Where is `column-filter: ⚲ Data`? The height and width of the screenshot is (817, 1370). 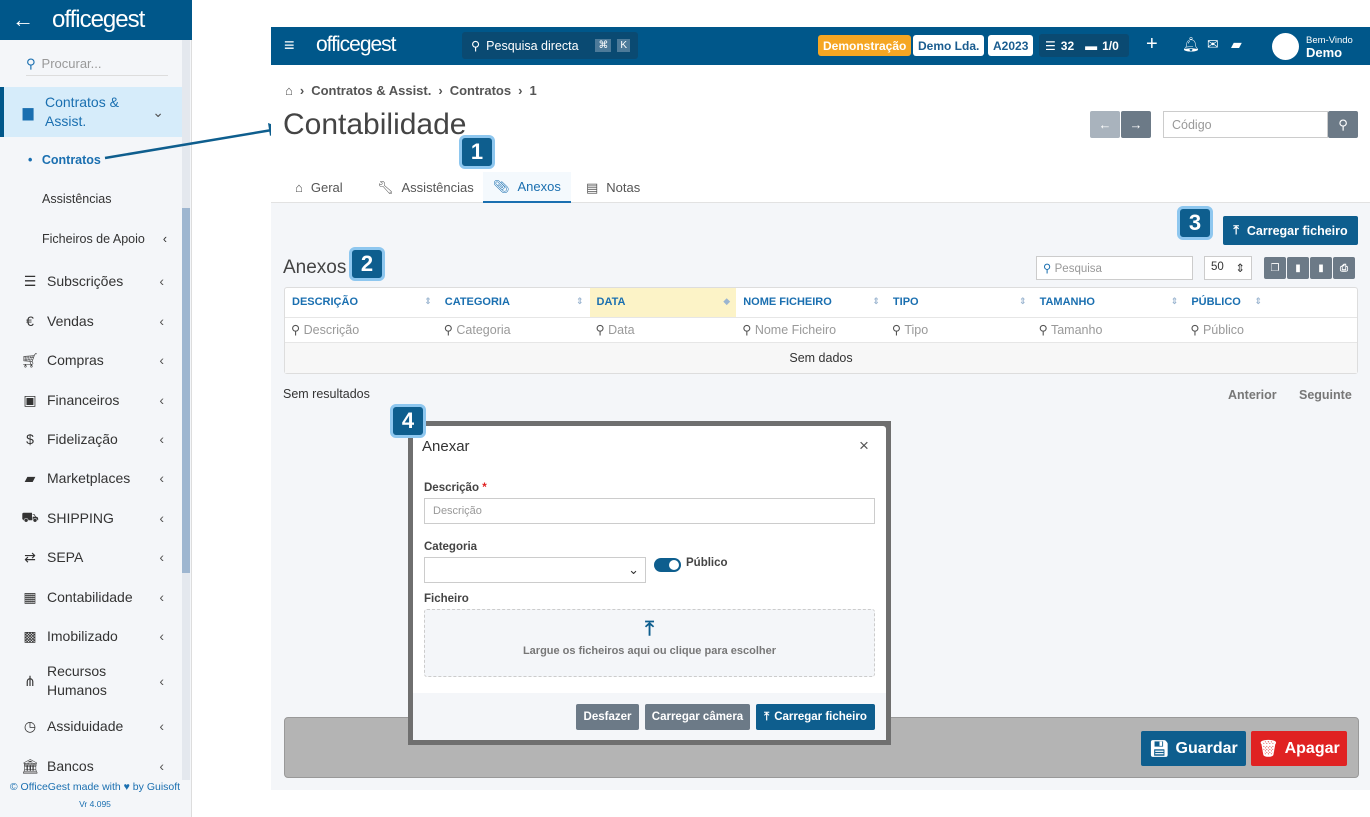
column-filter: ⚲ Data is located at coordinates (663, 330).